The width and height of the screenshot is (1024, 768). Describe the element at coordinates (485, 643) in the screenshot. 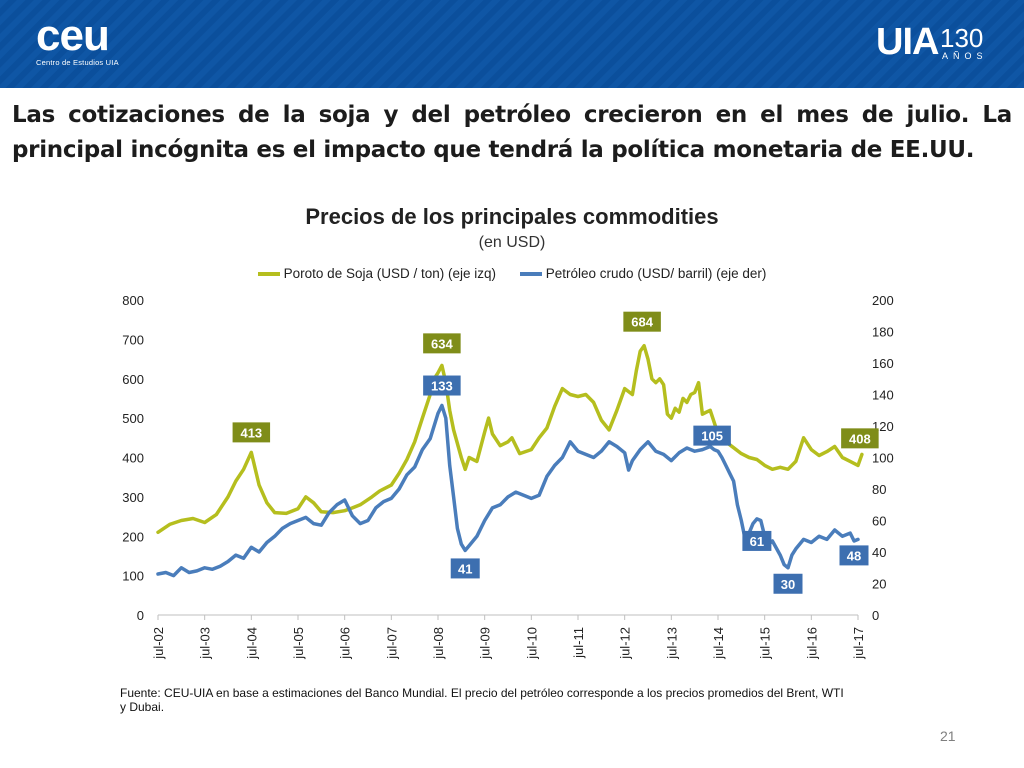

I see `x-tick-label: jul-09` at that location.